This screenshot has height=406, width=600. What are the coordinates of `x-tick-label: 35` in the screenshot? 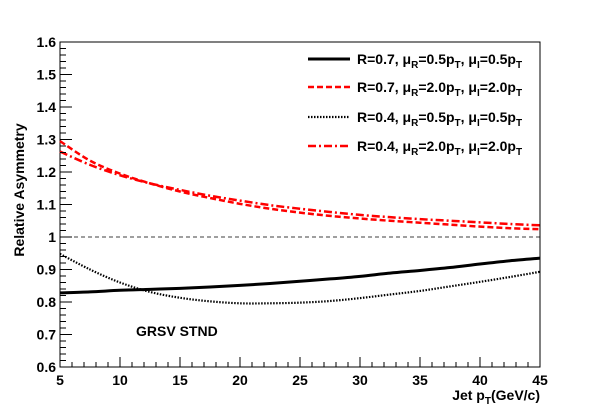 It's located at (420, 380).